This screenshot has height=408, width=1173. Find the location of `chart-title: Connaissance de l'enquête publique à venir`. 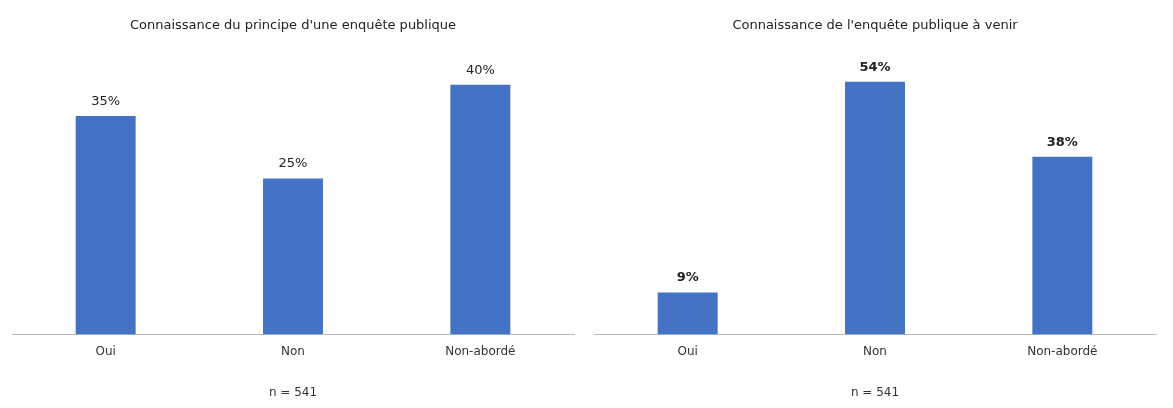

chart-title: Connaissance de l'enquête publique à venir is located at coordinates (875, 25).